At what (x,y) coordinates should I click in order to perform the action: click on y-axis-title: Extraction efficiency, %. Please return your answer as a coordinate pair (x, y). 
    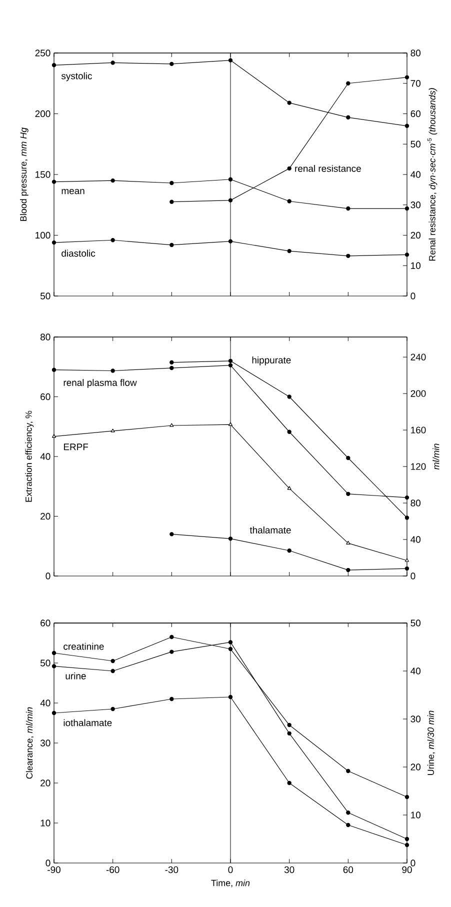
    Looking at the image, I should click on (29, 456).